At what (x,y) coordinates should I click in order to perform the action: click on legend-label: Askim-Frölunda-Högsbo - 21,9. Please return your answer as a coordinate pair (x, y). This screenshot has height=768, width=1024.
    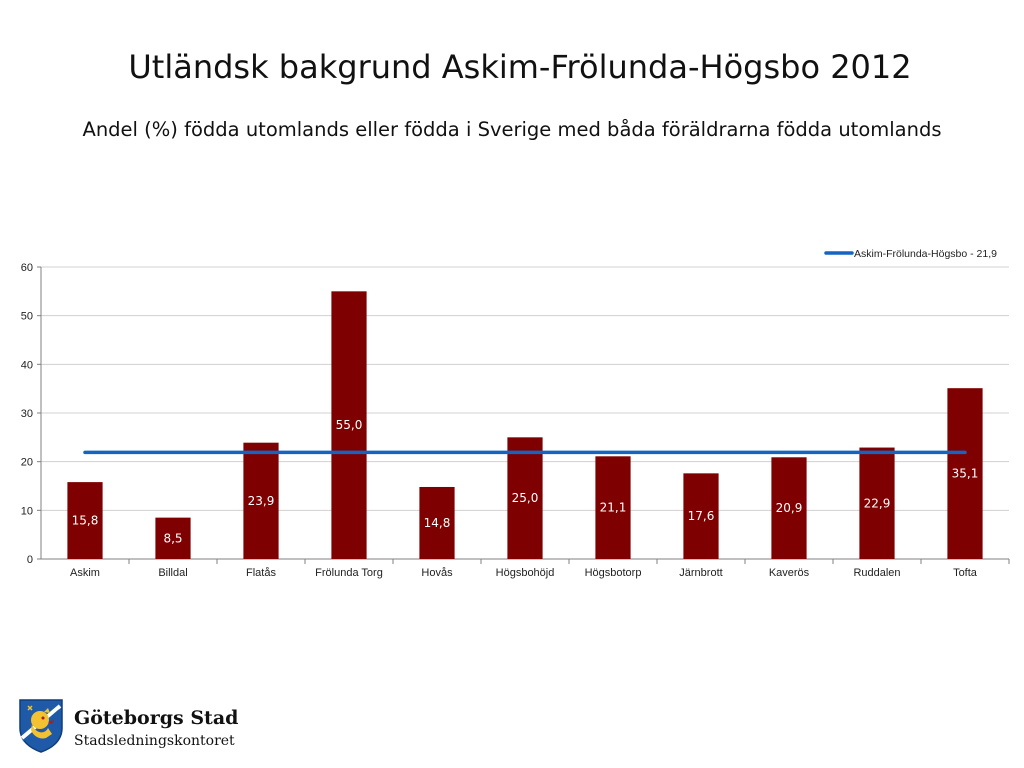
    Looking at the image, I should click on (925, 254).